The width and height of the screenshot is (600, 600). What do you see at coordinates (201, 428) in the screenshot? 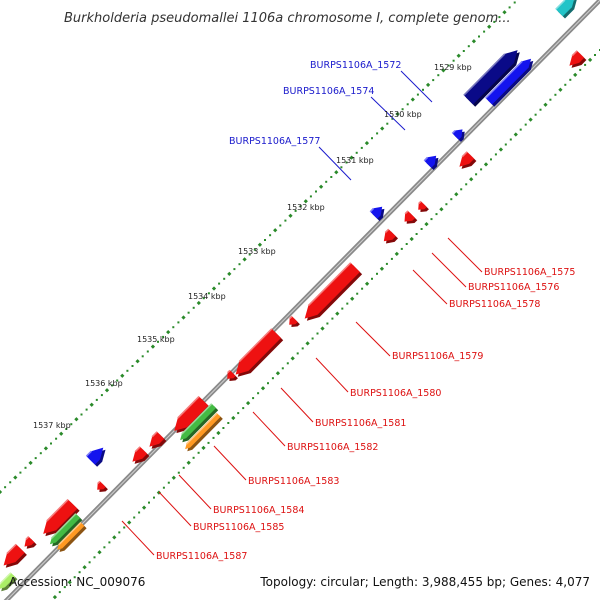
I see `gene-1585-arrow-highlight` at bounding box center [201, 428].